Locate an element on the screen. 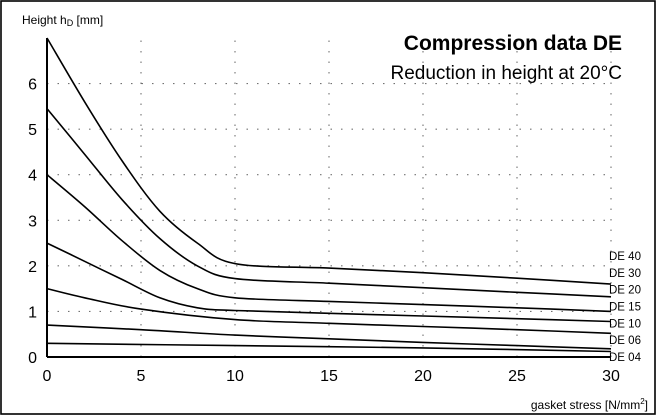 This screenshot has height=415, width=656. y-tick-label: 3 is located at coordinates (32, 221).